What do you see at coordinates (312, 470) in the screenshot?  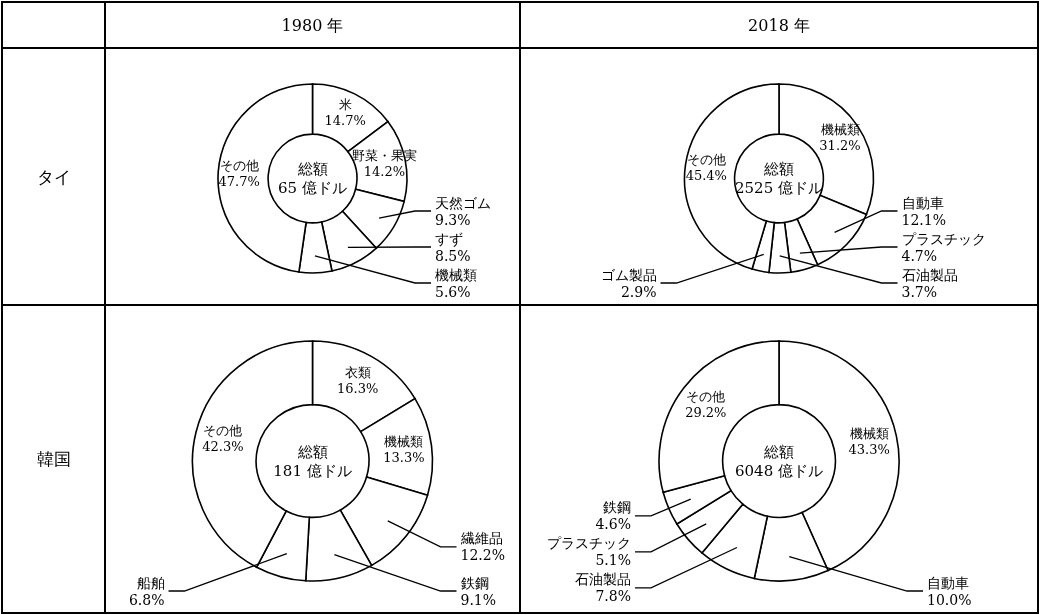 I see `text: 181 億ドル` at bounding box center [312, 470].